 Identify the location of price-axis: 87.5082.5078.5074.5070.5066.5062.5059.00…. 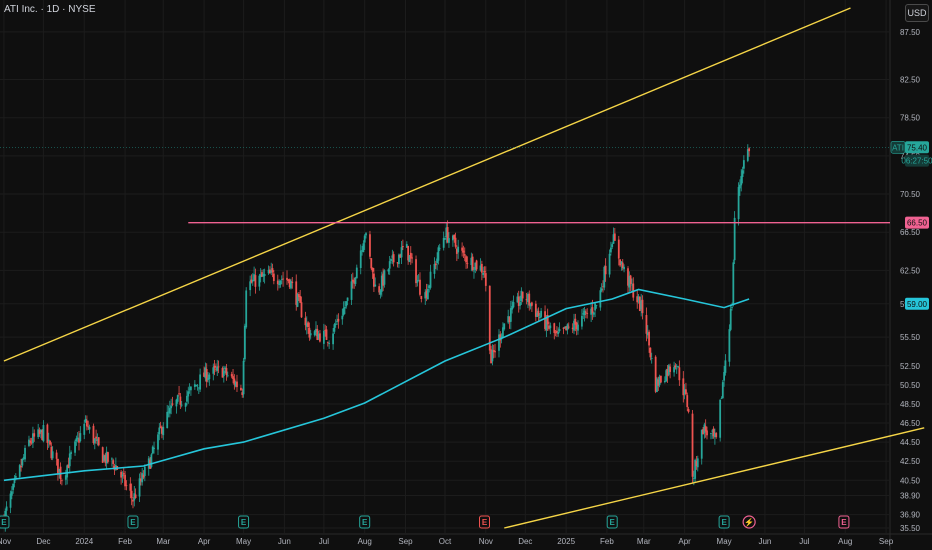
(910, 280).